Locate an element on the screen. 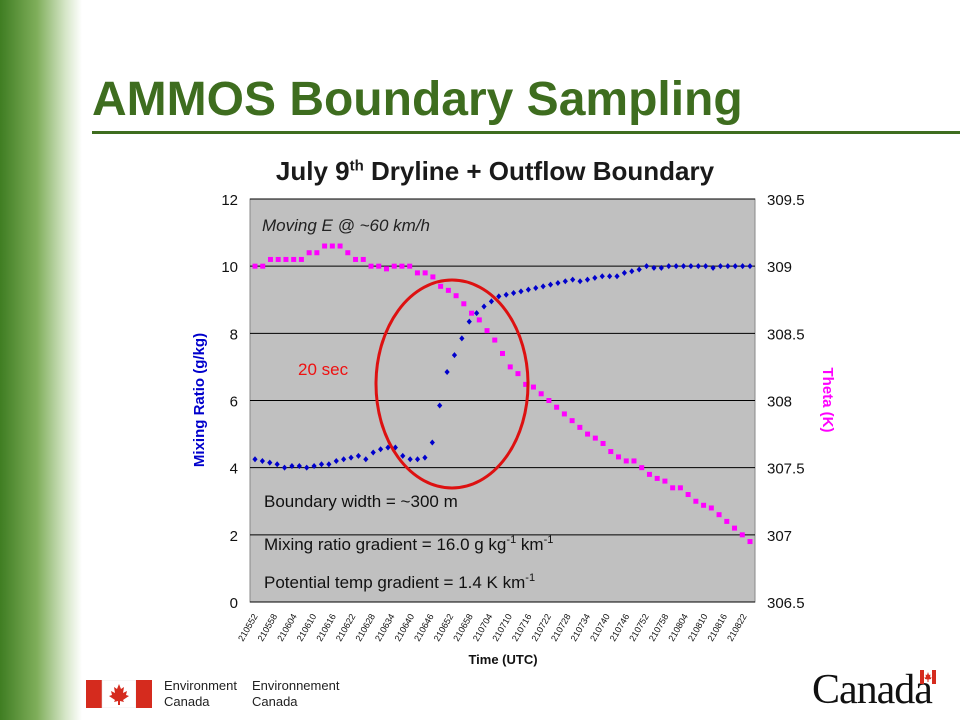 The image size is (960, 720). left-tick-label: 10 is located at coordinates (229, 267).